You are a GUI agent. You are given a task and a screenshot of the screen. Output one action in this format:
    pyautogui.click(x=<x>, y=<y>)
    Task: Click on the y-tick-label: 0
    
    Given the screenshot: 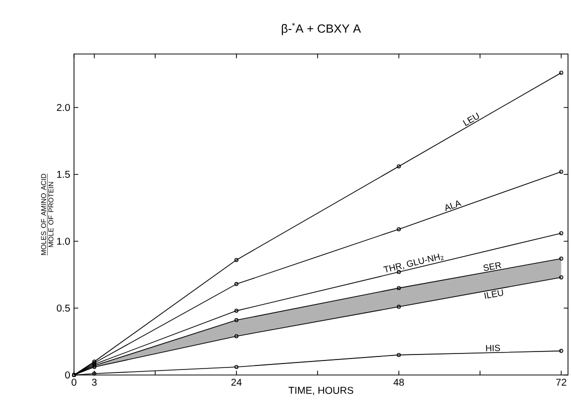 What is the action you would take?
    pyautogui.click(x=67, y=375)
    